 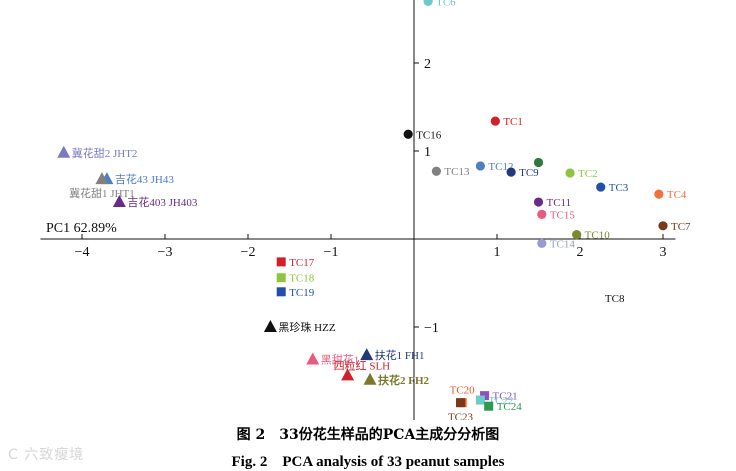 I want to click on point-label: TC20, so click(x=463, y=391).